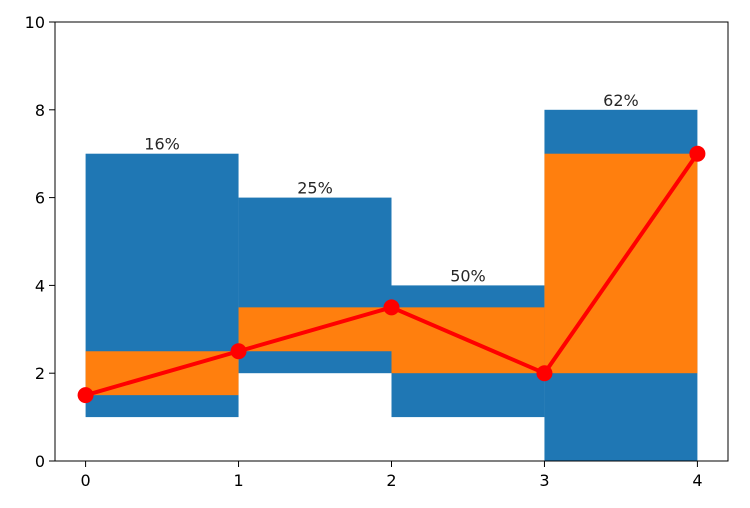 This screenshot has width=750, height=508. I want to click on bar-label-3: 62%, so click(621, 100).